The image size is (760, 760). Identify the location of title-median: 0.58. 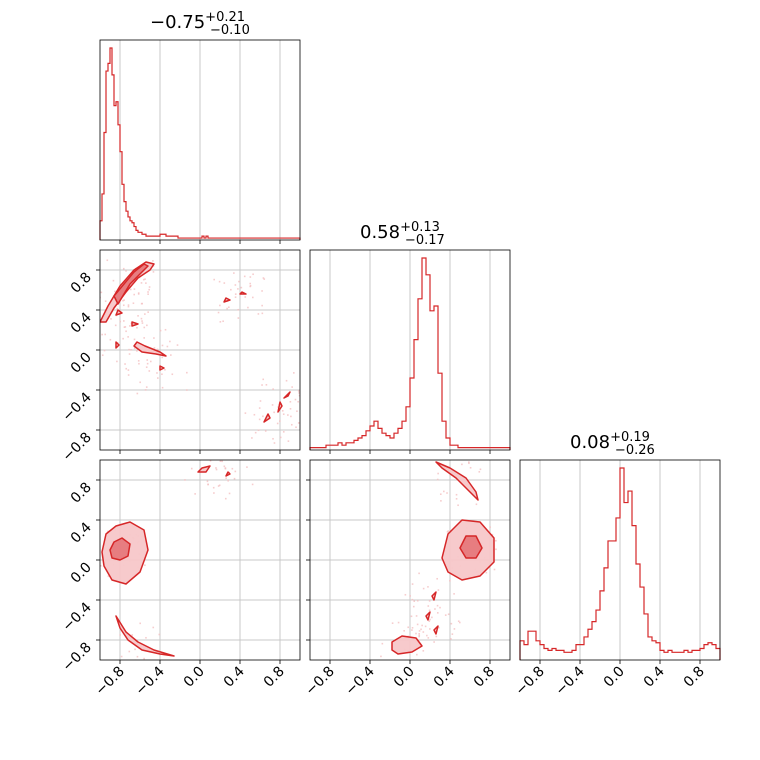
(380, 232).